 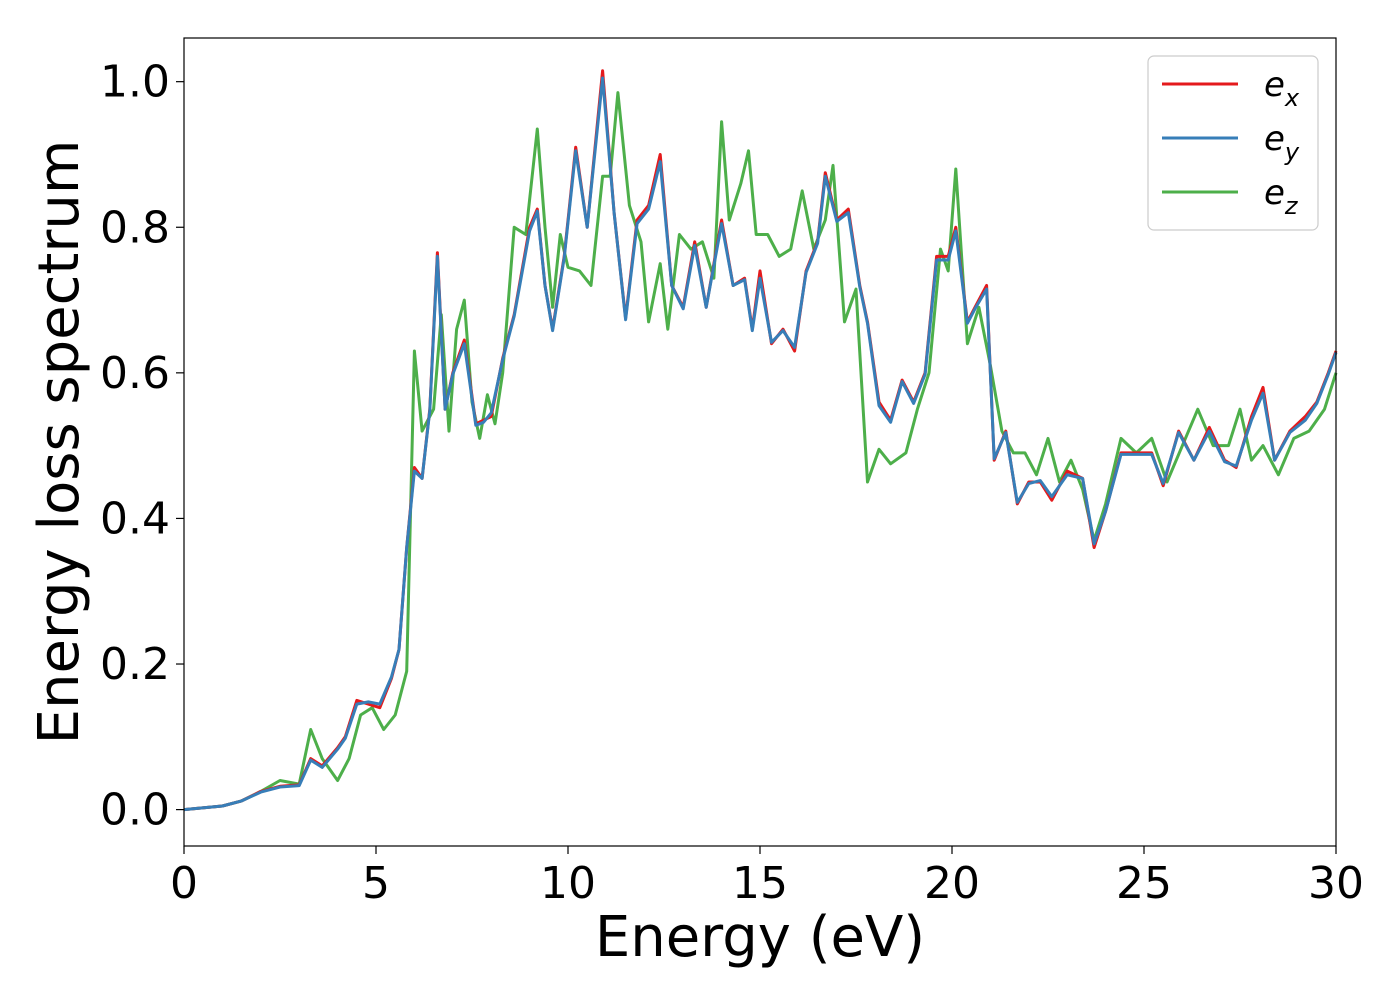 I want to click on y-axis-title: Energy loss spectrum, so click(x=59, y=442).